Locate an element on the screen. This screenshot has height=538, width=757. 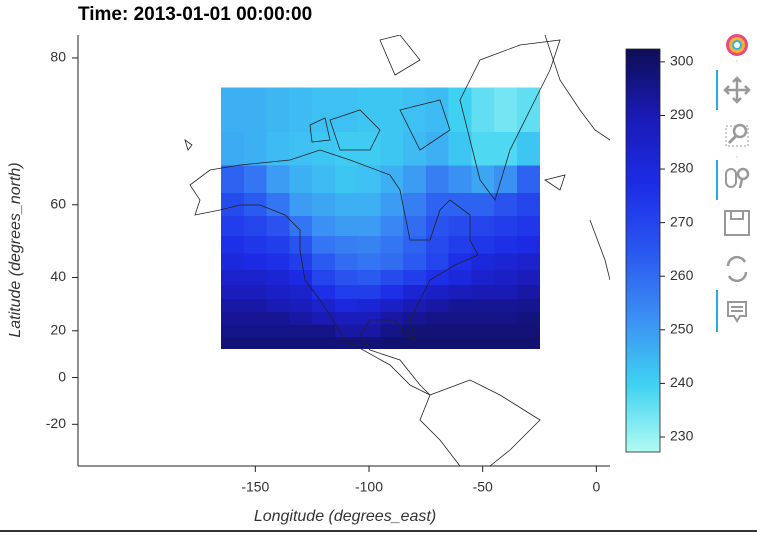
hover-tool is located at coordinates (737, 312).